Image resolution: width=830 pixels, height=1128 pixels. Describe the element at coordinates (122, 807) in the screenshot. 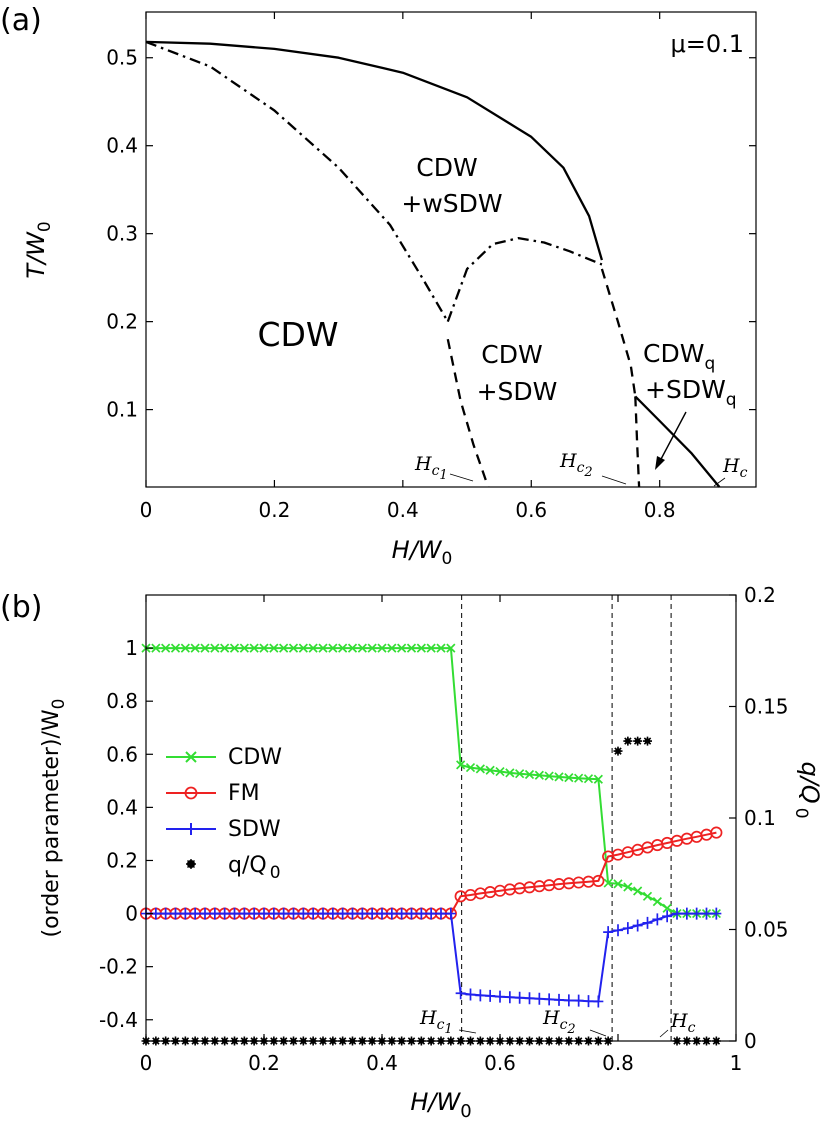

I see `b-ytick-label: 0.4` at that location.